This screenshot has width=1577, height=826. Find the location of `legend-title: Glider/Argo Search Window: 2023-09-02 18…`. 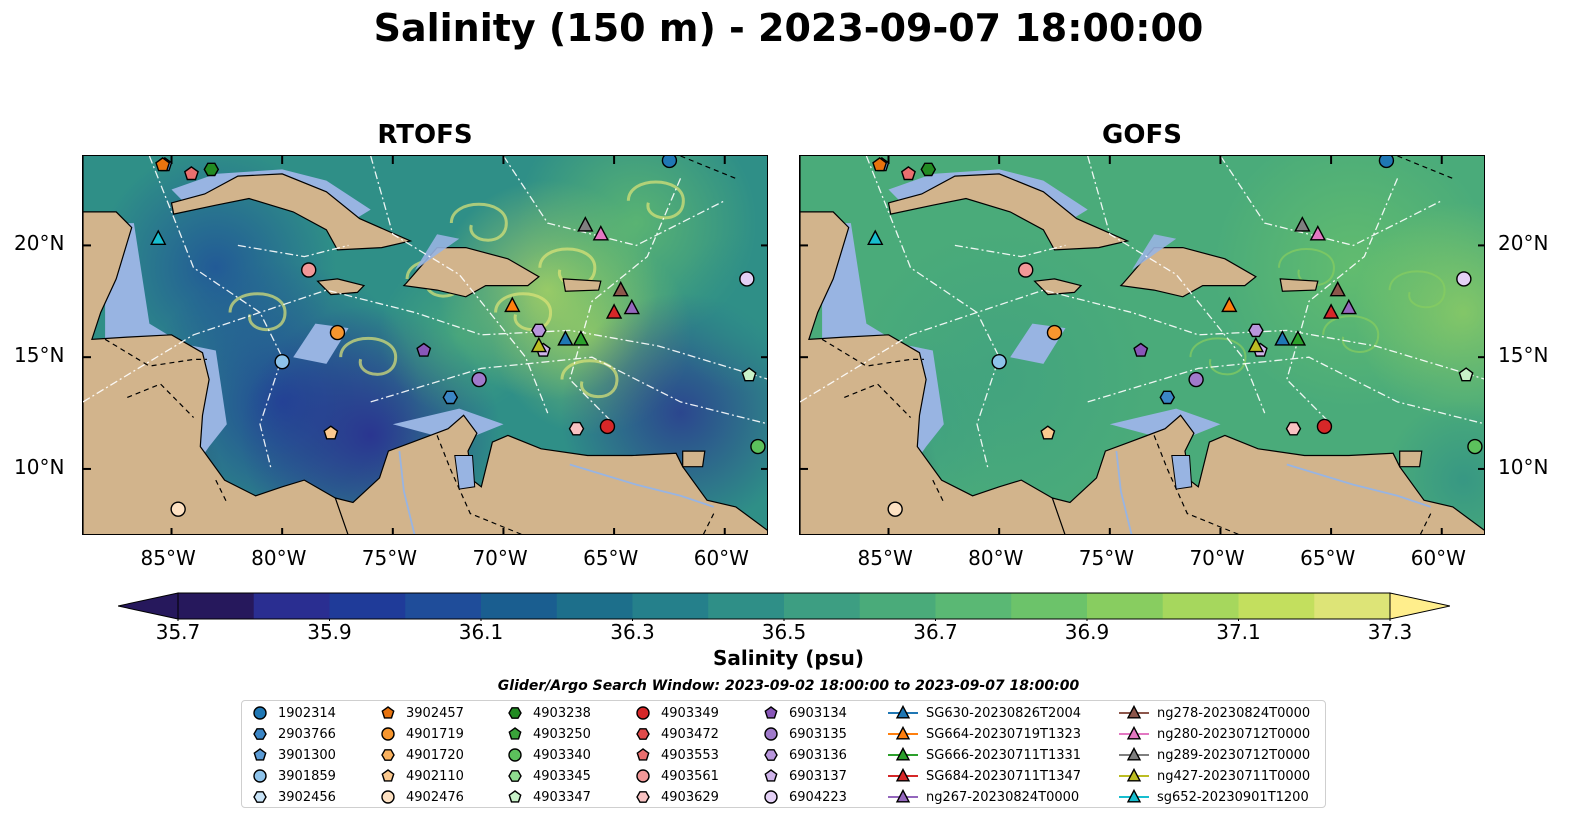

legend-title: Glider/Argo Search Window: 2023-09-02 18… is located at coordinates (788, 686).